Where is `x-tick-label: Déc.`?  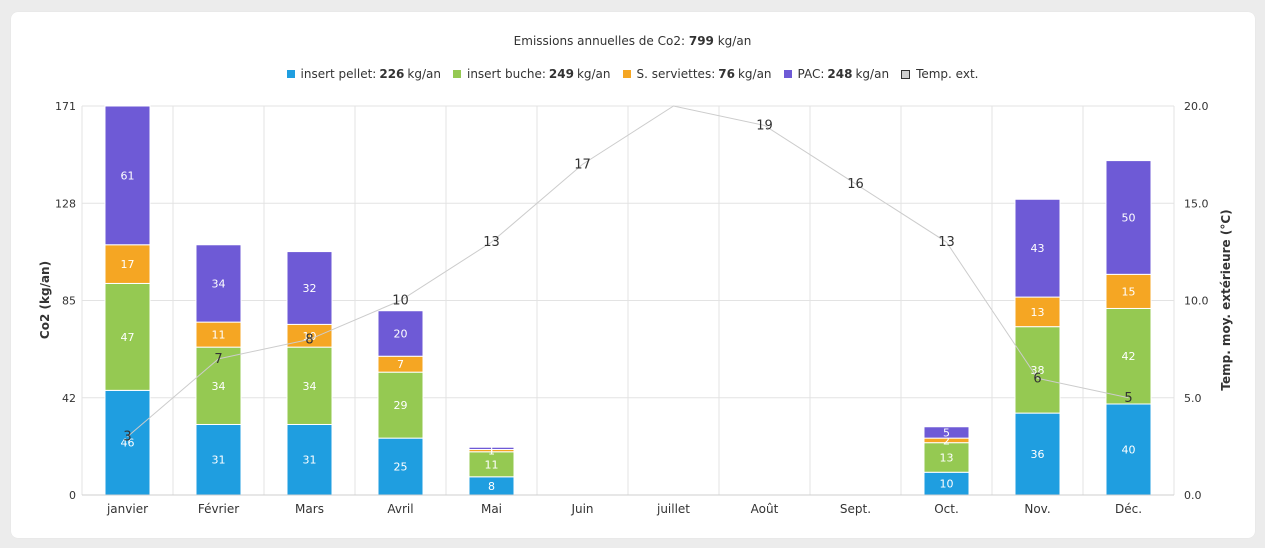
x-tick-label: Déc. is located at coordinates (1128, 509).